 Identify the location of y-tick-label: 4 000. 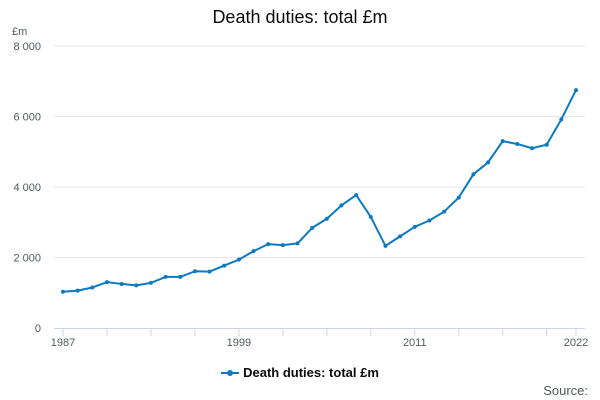
(27, 188).